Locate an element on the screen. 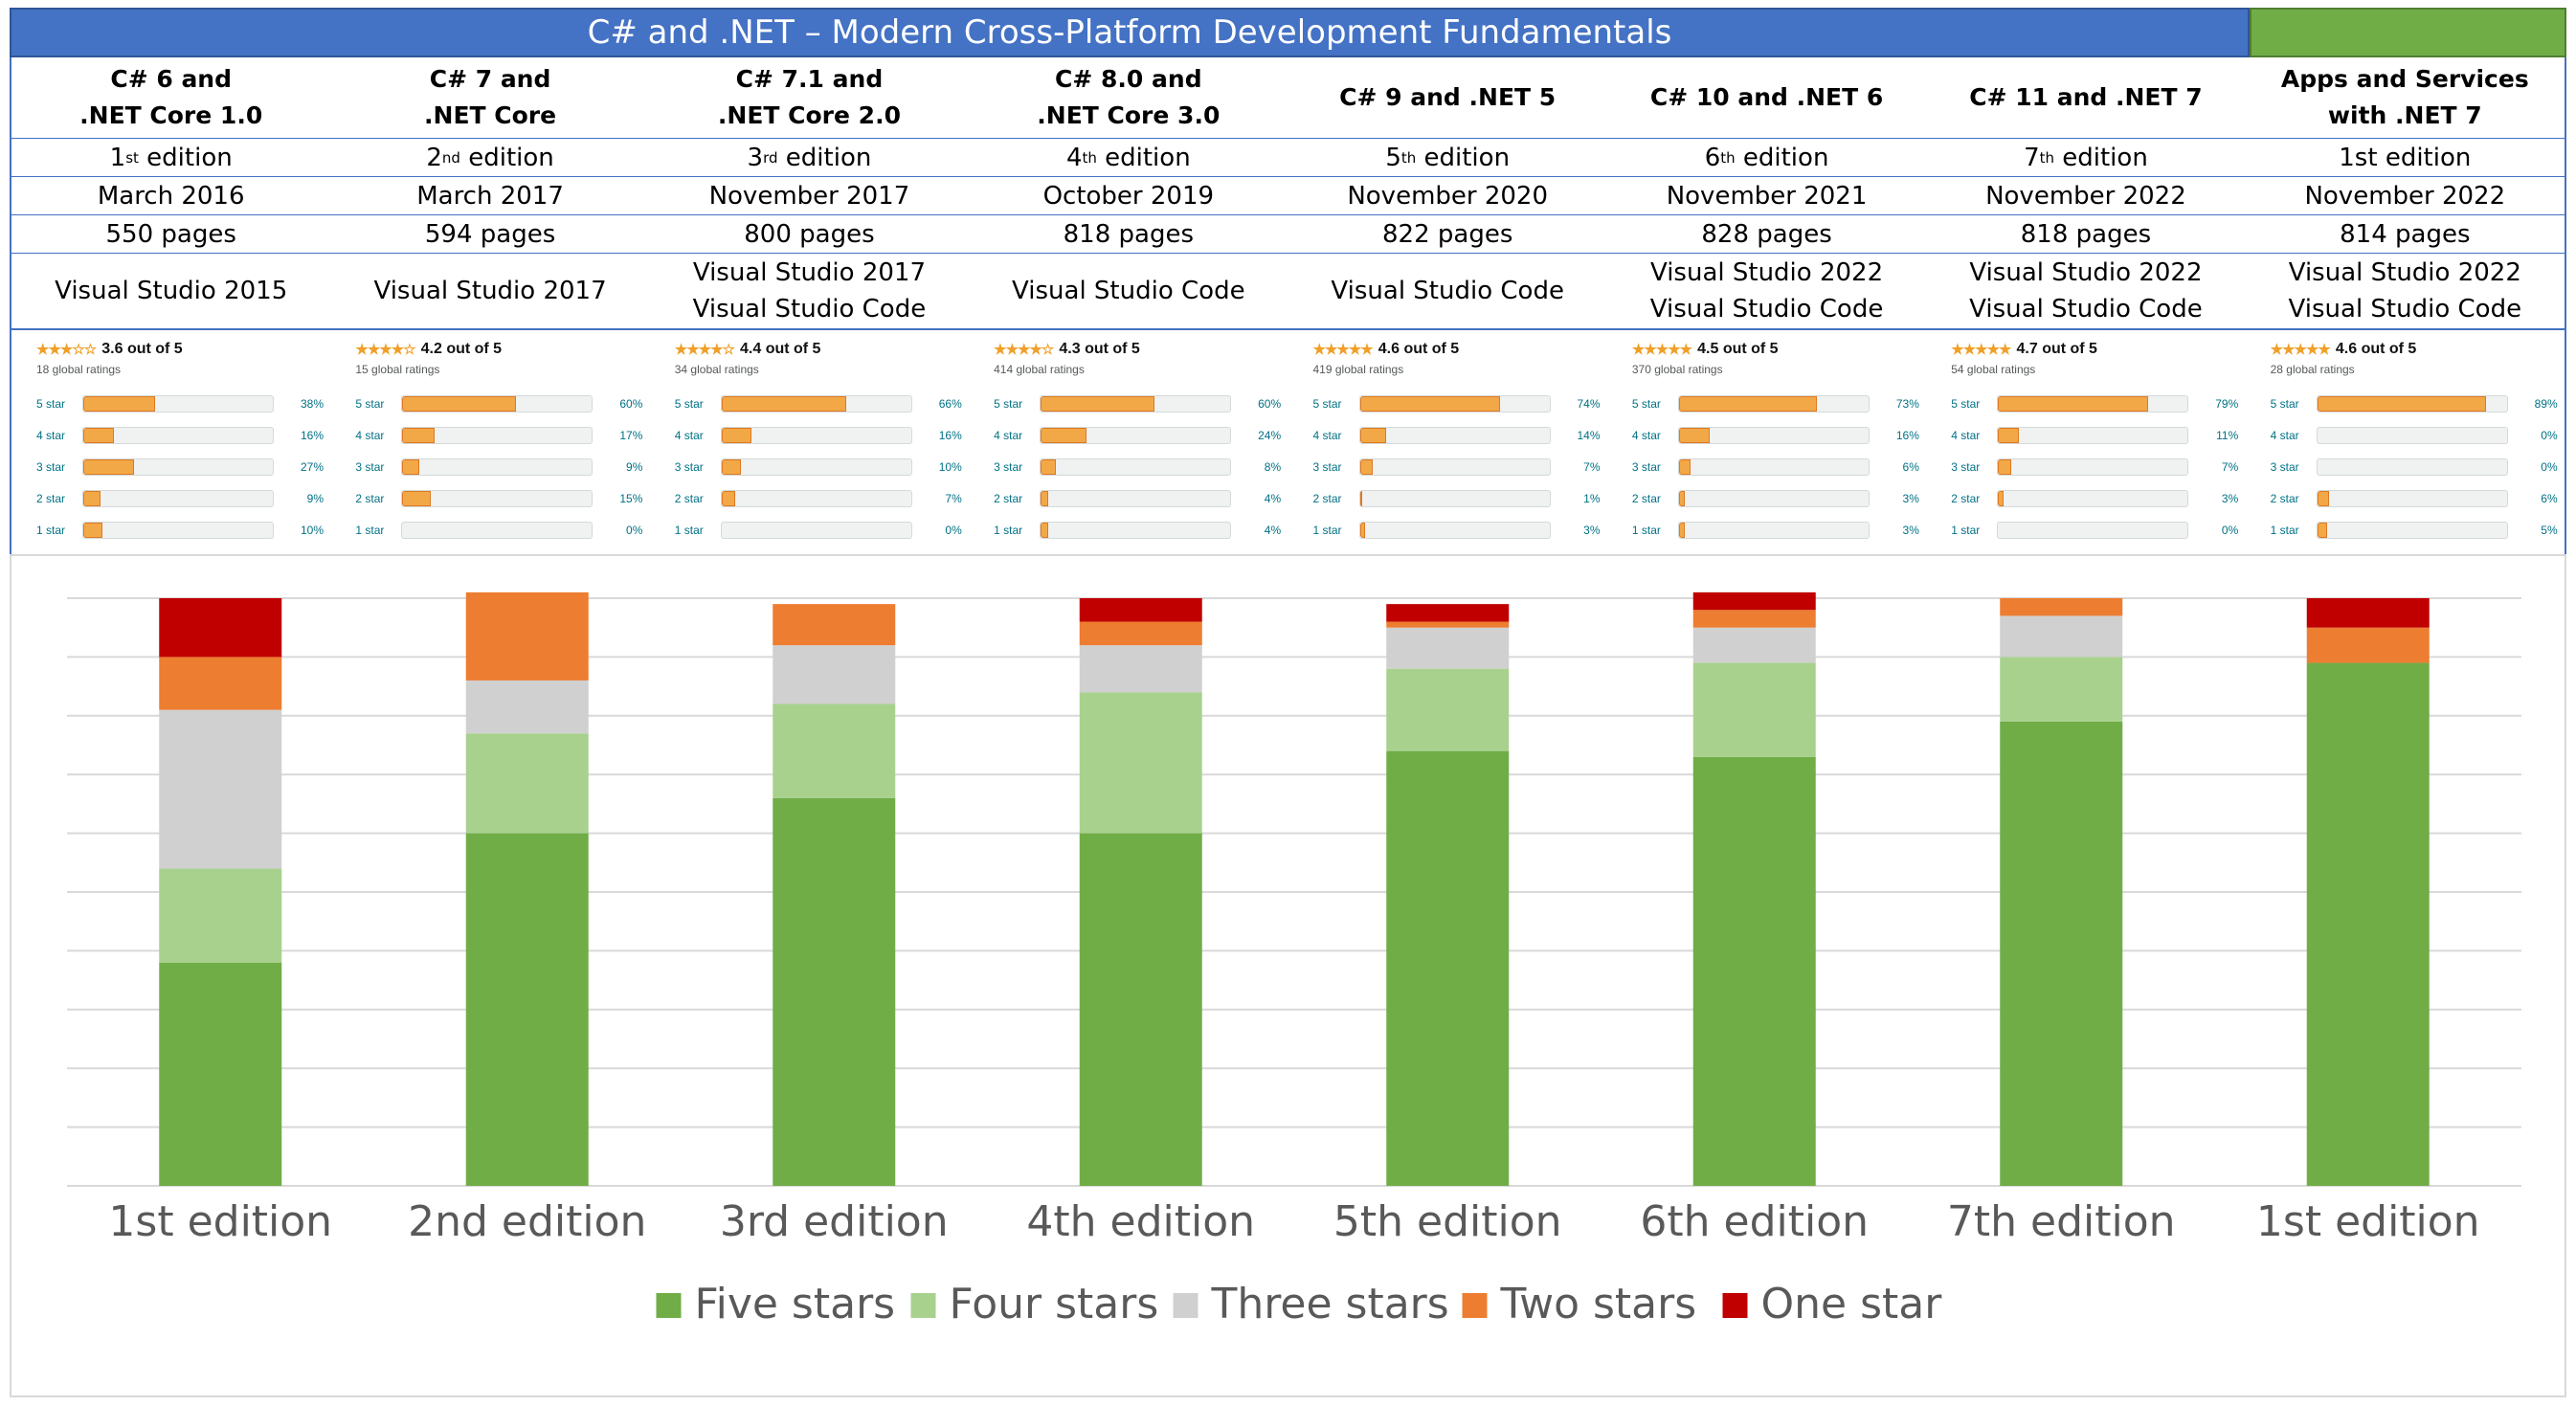 The width and height of the screenshot is (2576, 1406). rating-percent: 27% is located at coordinates (312, 467).